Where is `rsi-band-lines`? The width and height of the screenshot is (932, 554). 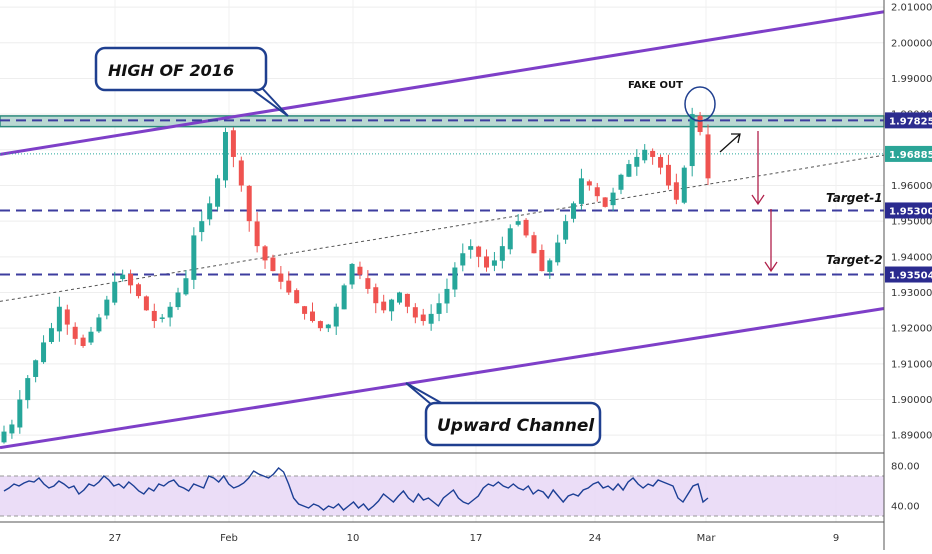
rsi-band-lines is located at coordinates (442, 496).